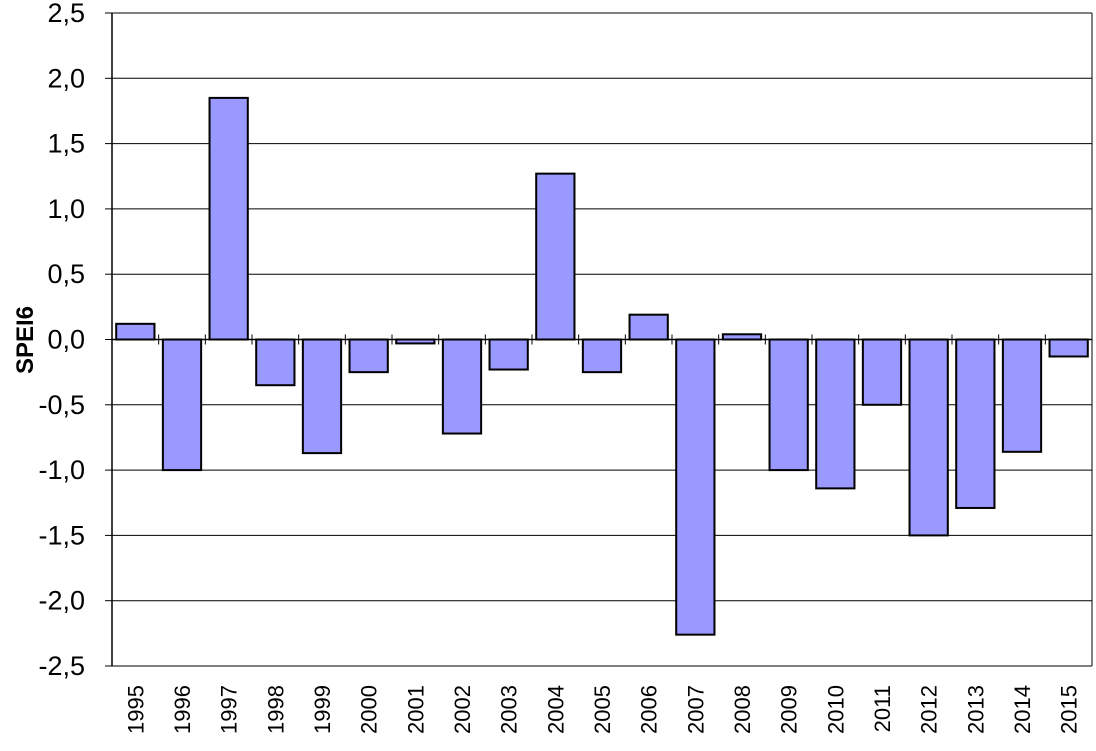 This screenshot has height=751, width=1096. I want to click on y-tick-label: 2,0, so click(66, 78).